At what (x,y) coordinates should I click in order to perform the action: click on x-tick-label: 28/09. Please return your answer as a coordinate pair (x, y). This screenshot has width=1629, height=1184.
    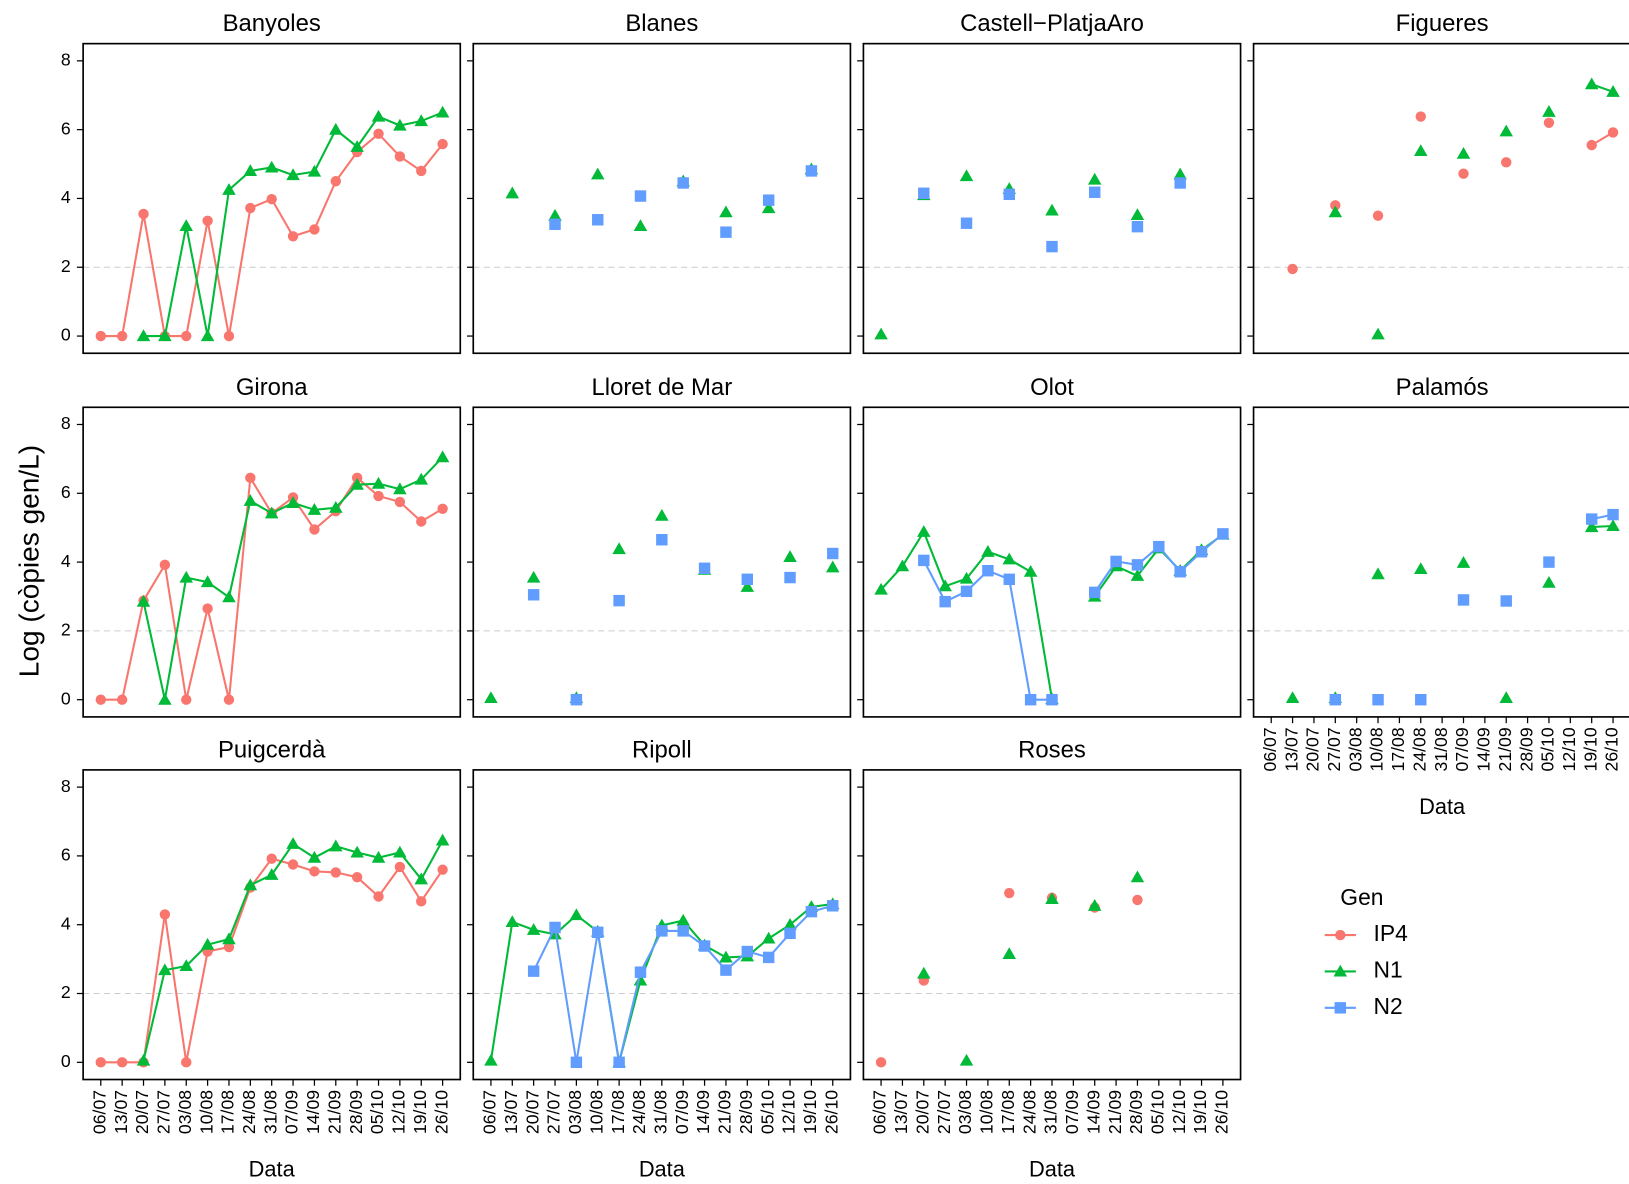
    Looking at the image, I should click on (746, 1112).